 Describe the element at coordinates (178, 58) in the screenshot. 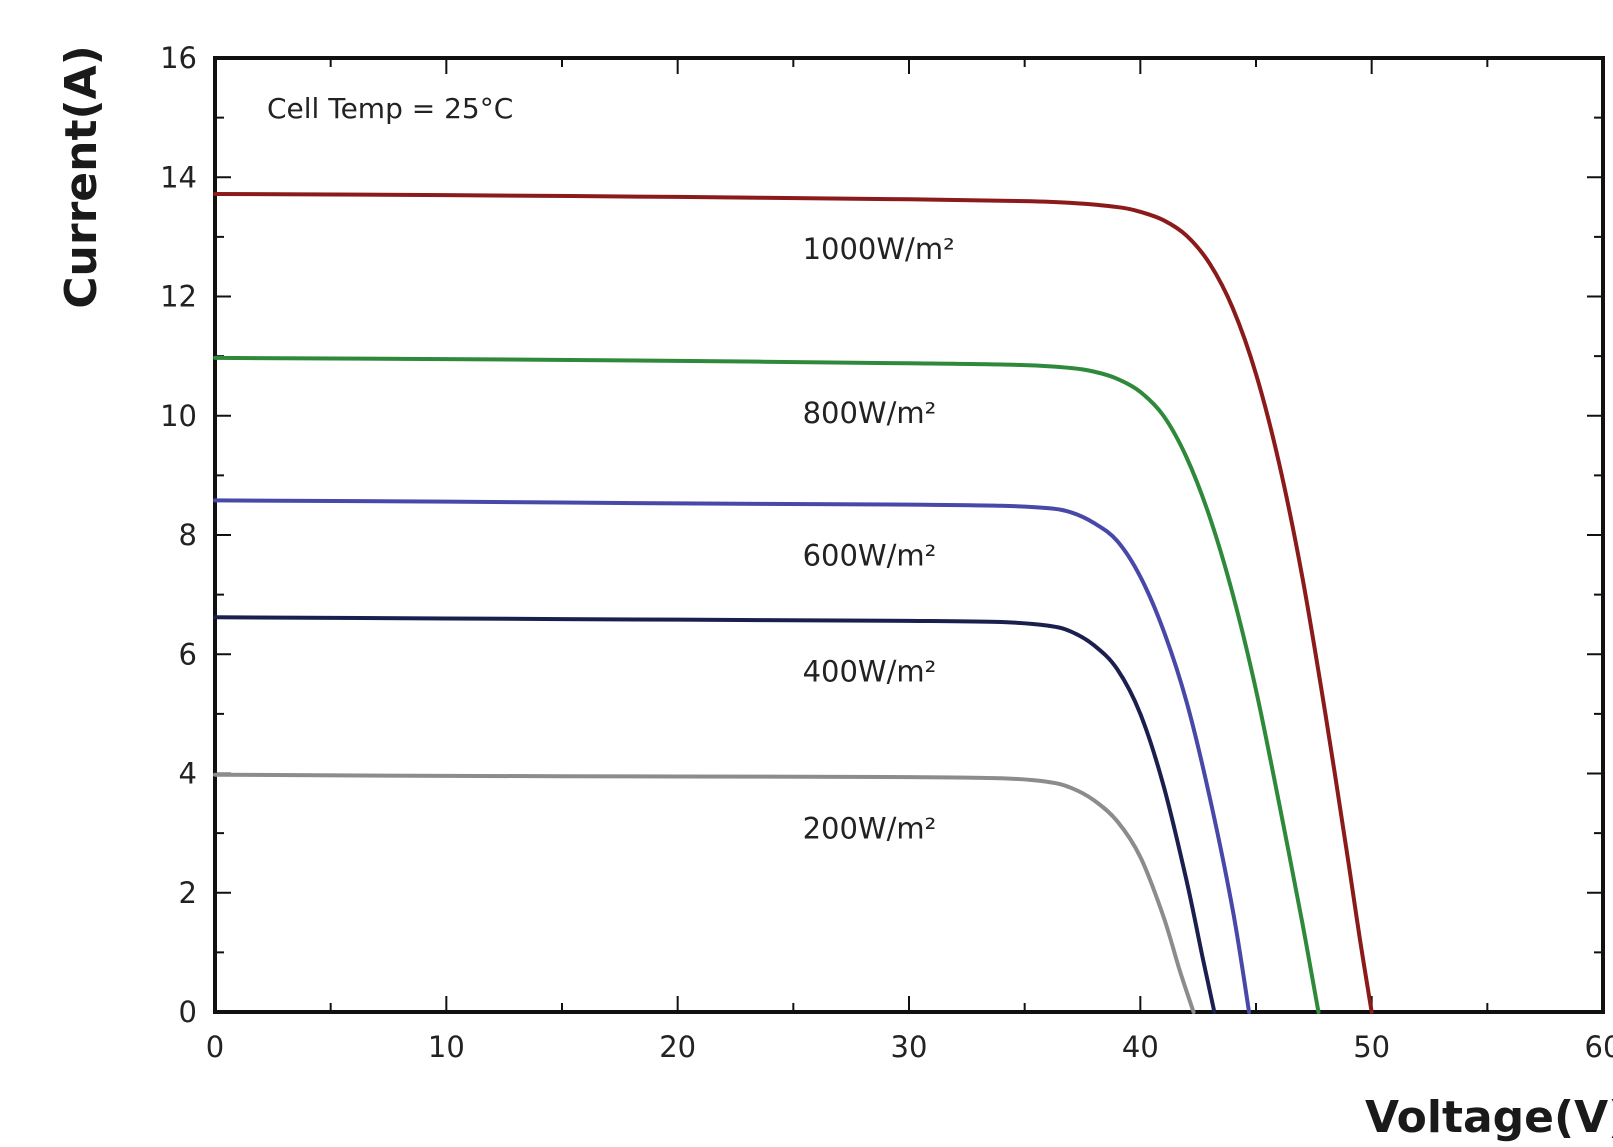

I see `y-tick-label: 16` at that location.